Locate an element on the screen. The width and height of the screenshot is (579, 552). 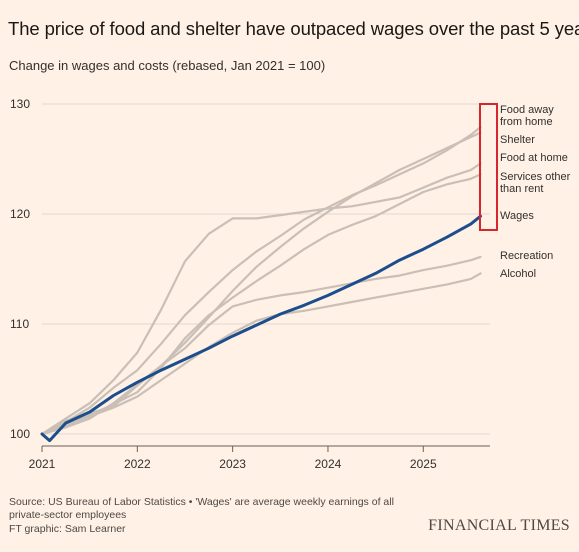
series-label-wages: Wages is located at coordinates (517, 216).